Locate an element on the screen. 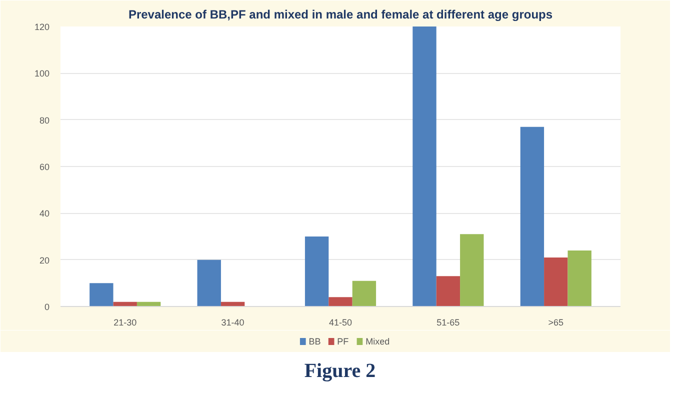  chart-title: Prevalence of BB,PF and mixed in male and female at different age groups is located at coordinates (340, 15).